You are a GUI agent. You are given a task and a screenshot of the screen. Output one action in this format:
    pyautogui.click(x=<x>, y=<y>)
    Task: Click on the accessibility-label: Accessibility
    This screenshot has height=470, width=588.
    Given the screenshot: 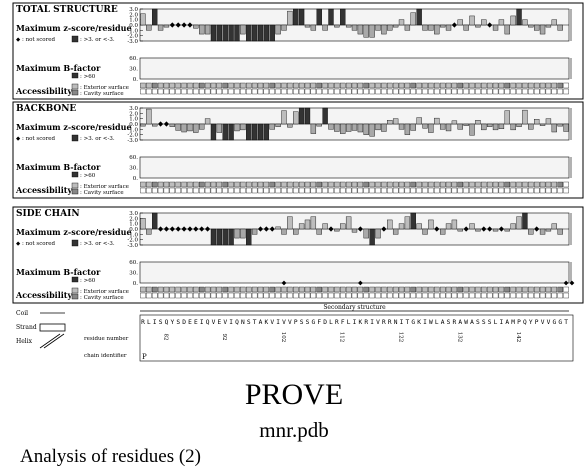 What is the action you would take?
    pyautogui.click(x=43, y=91)
    